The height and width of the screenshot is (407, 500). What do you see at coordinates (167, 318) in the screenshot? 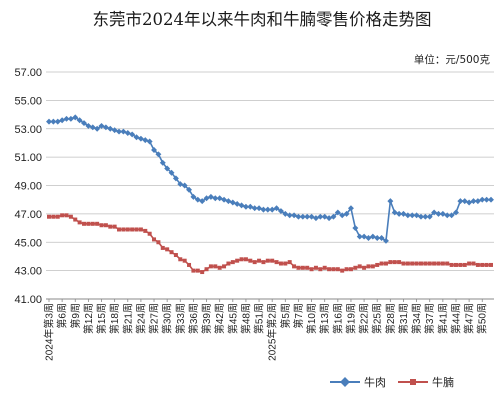
I see `x-tick-label: 第30周` at bounding box center [167, 318].